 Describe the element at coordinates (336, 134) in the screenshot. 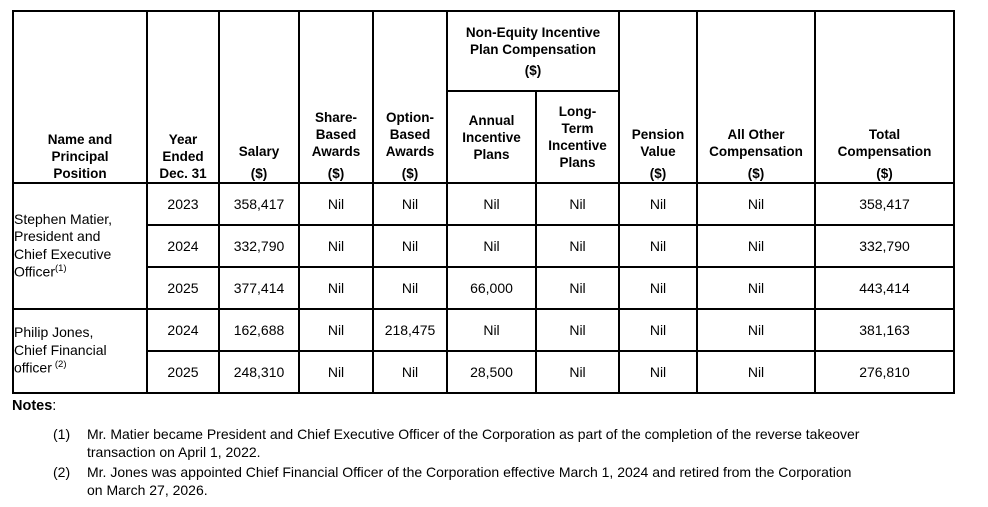

I see `header-label: Share- Based Awards` at that location.